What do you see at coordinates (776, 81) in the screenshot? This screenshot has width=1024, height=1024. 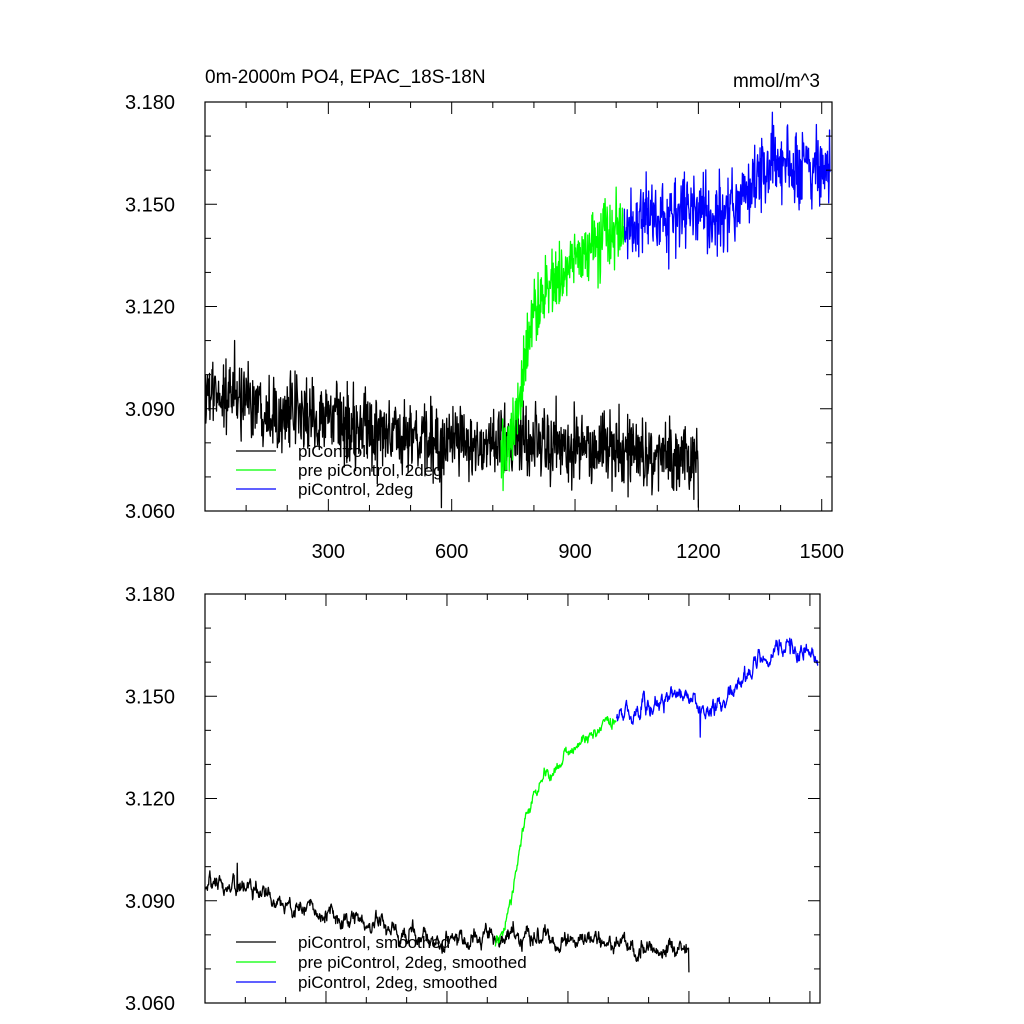 I see `units-label: mmol/m^3` at bounding box center [776, 81].